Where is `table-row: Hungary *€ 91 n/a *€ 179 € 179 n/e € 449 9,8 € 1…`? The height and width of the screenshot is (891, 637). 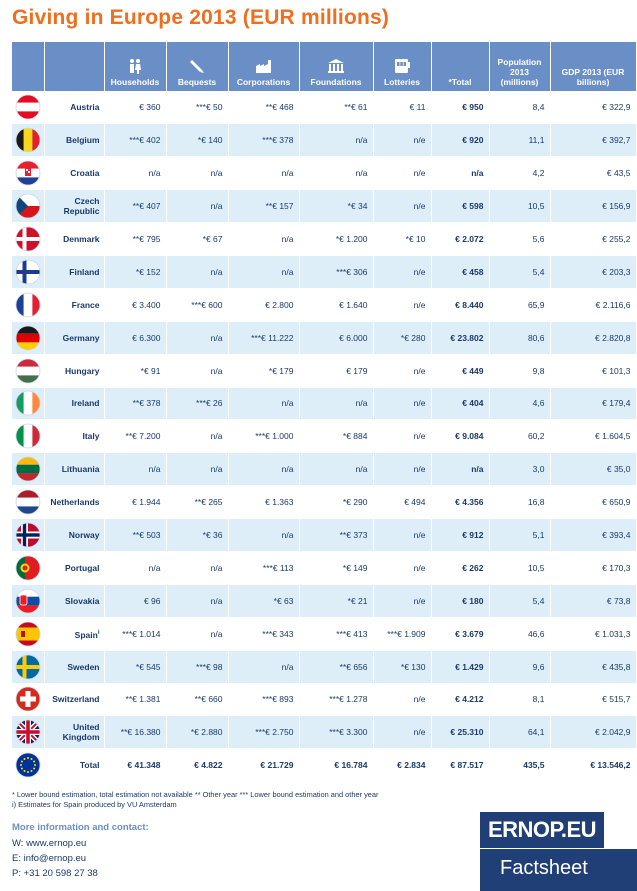 table-row: Hungary *€ 91 n/a *€ 179 € 179 n/e € 449 9,8 € 1… is located at coordinates (324, 371).